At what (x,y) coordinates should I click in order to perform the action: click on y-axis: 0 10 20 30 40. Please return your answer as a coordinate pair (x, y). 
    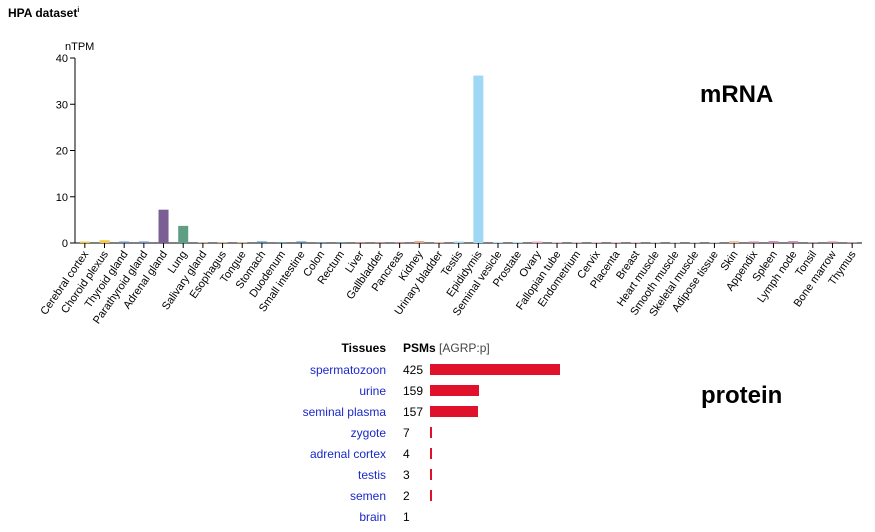
    Looking at the image, I should click on (66, 151).